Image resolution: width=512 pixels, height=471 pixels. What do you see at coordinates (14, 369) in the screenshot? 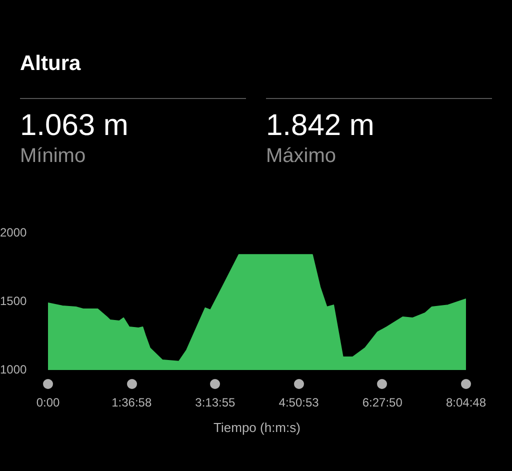
I see `y-tick-label: 1000` at bounding box center [14, 369].